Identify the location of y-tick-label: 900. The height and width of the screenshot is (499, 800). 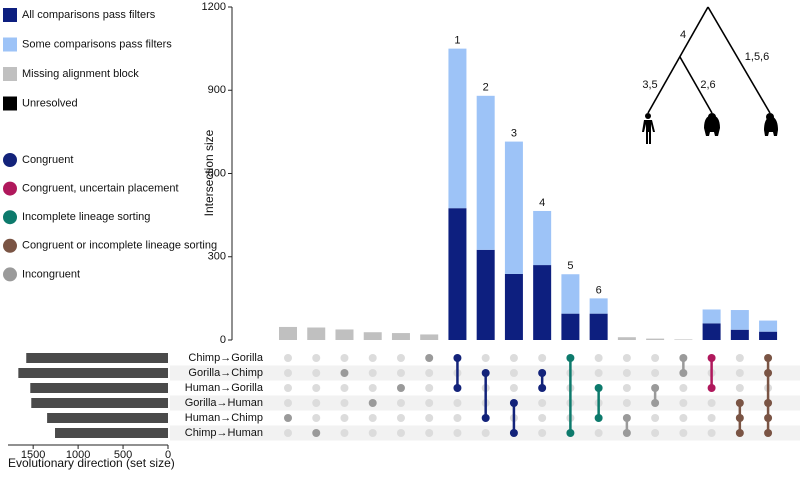
(217, 90).